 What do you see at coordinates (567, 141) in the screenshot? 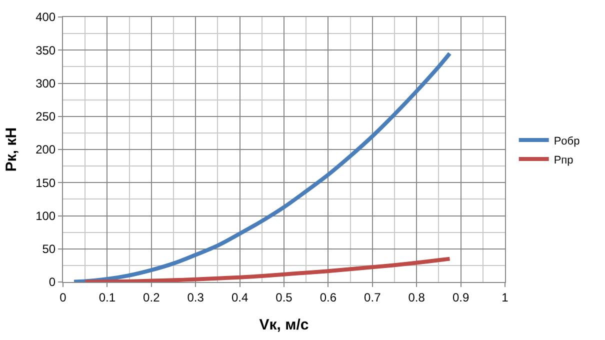
I see `legend-label: Pобр` at bounding box center [567, 141].